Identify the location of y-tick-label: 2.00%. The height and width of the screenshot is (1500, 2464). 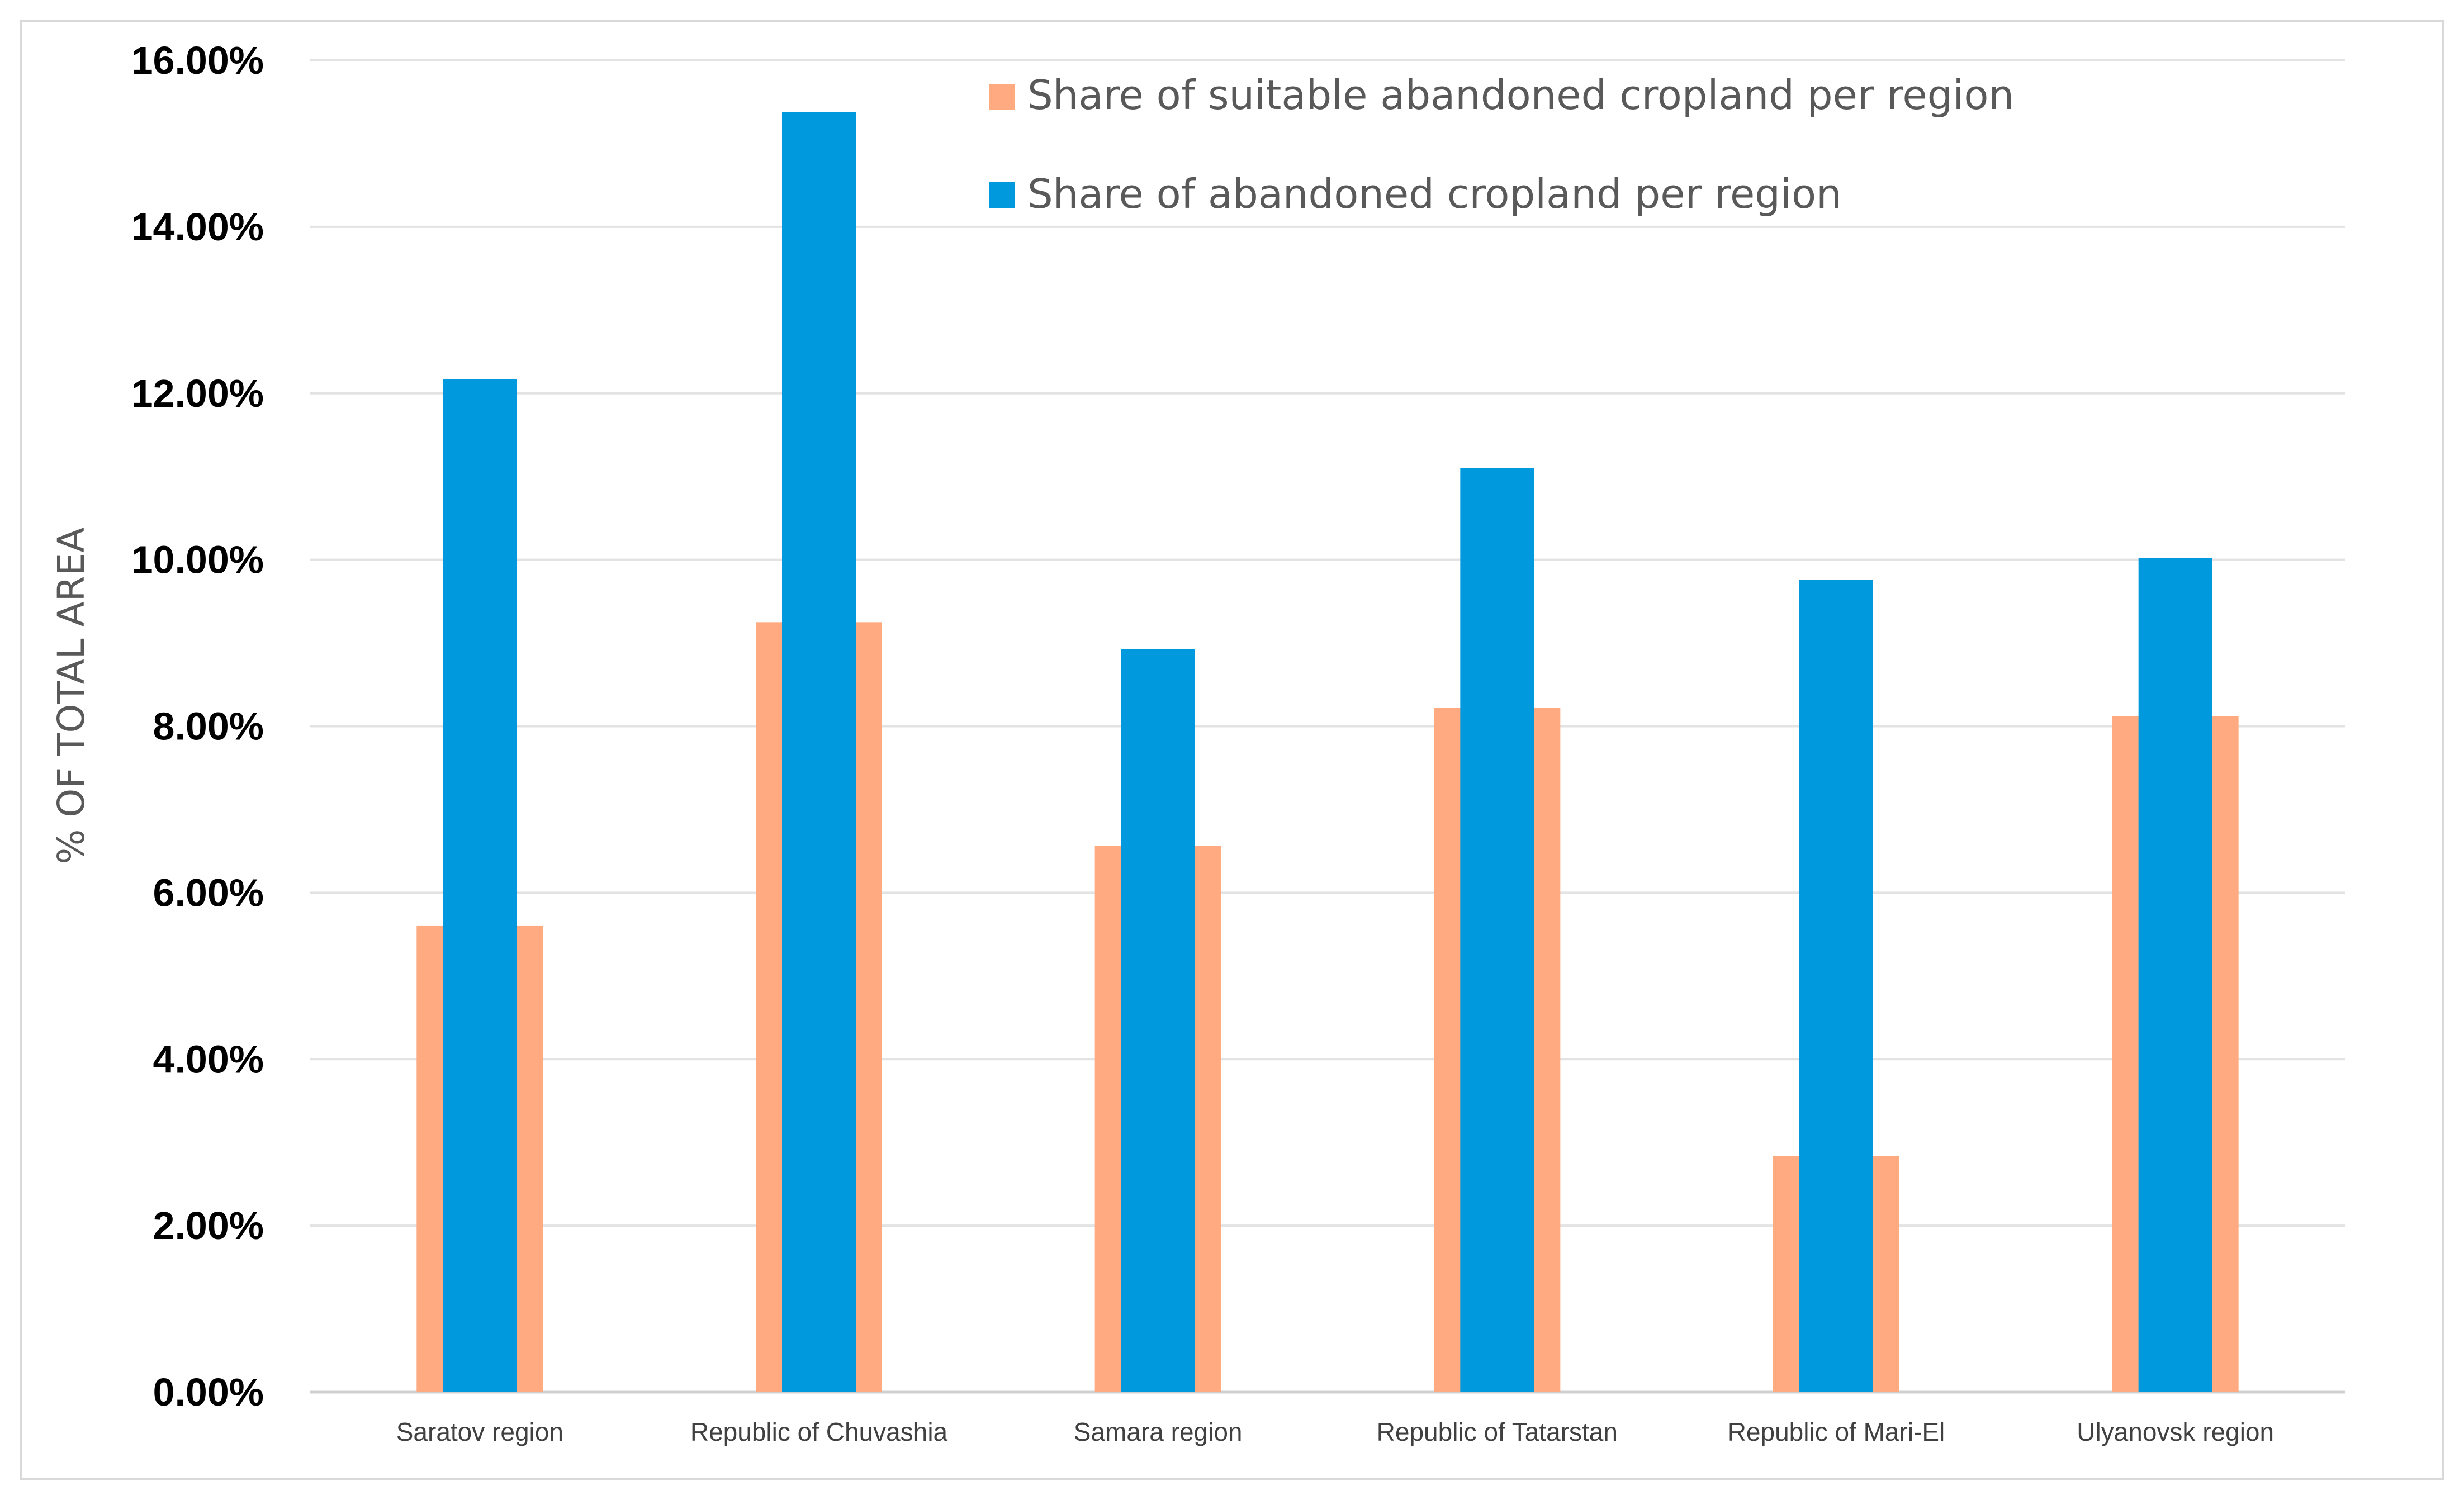
(208, 1225).